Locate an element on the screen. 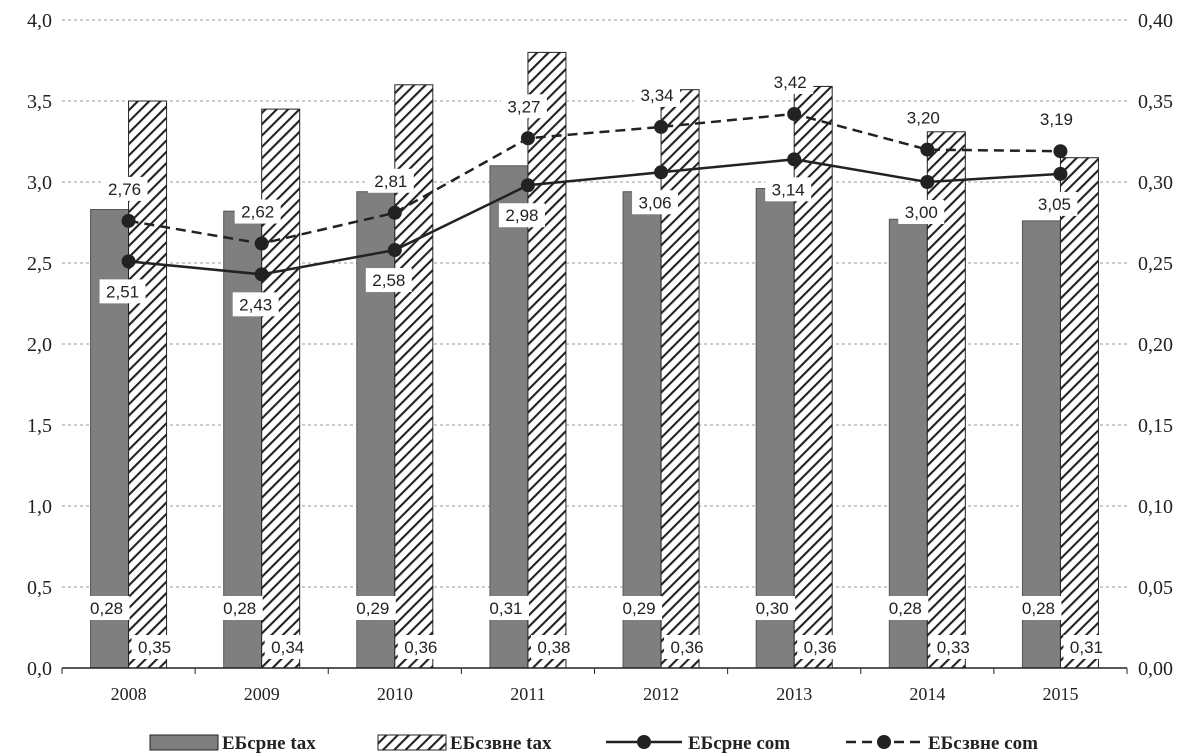 The height and width of the screenshot is (756, 1190). bar-ебсрне-tax-2009 is located at coordinates (243, 439).